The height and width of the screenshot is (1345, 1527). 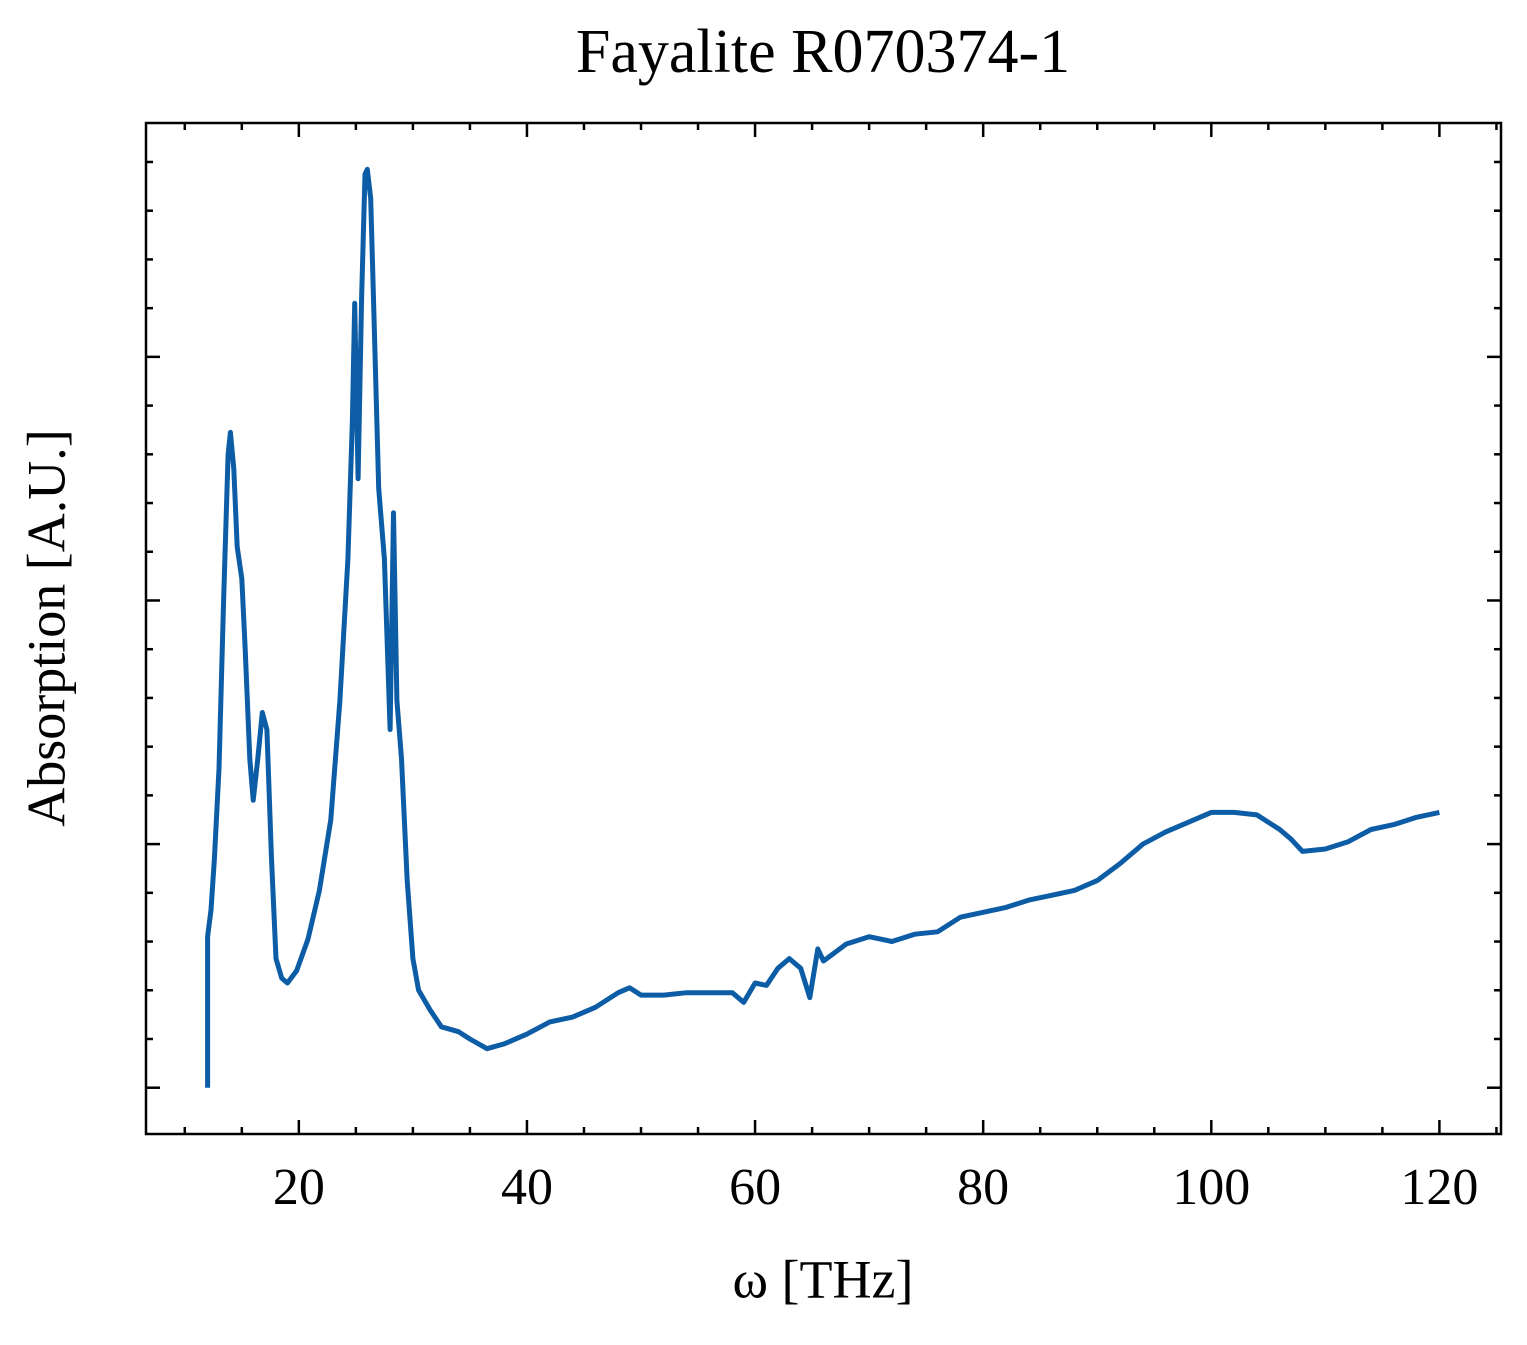 What do you see at coordinates (527, 1187) in the screenshot?
I see `x-tick-label: 40` at bounding box center [527, 1187].